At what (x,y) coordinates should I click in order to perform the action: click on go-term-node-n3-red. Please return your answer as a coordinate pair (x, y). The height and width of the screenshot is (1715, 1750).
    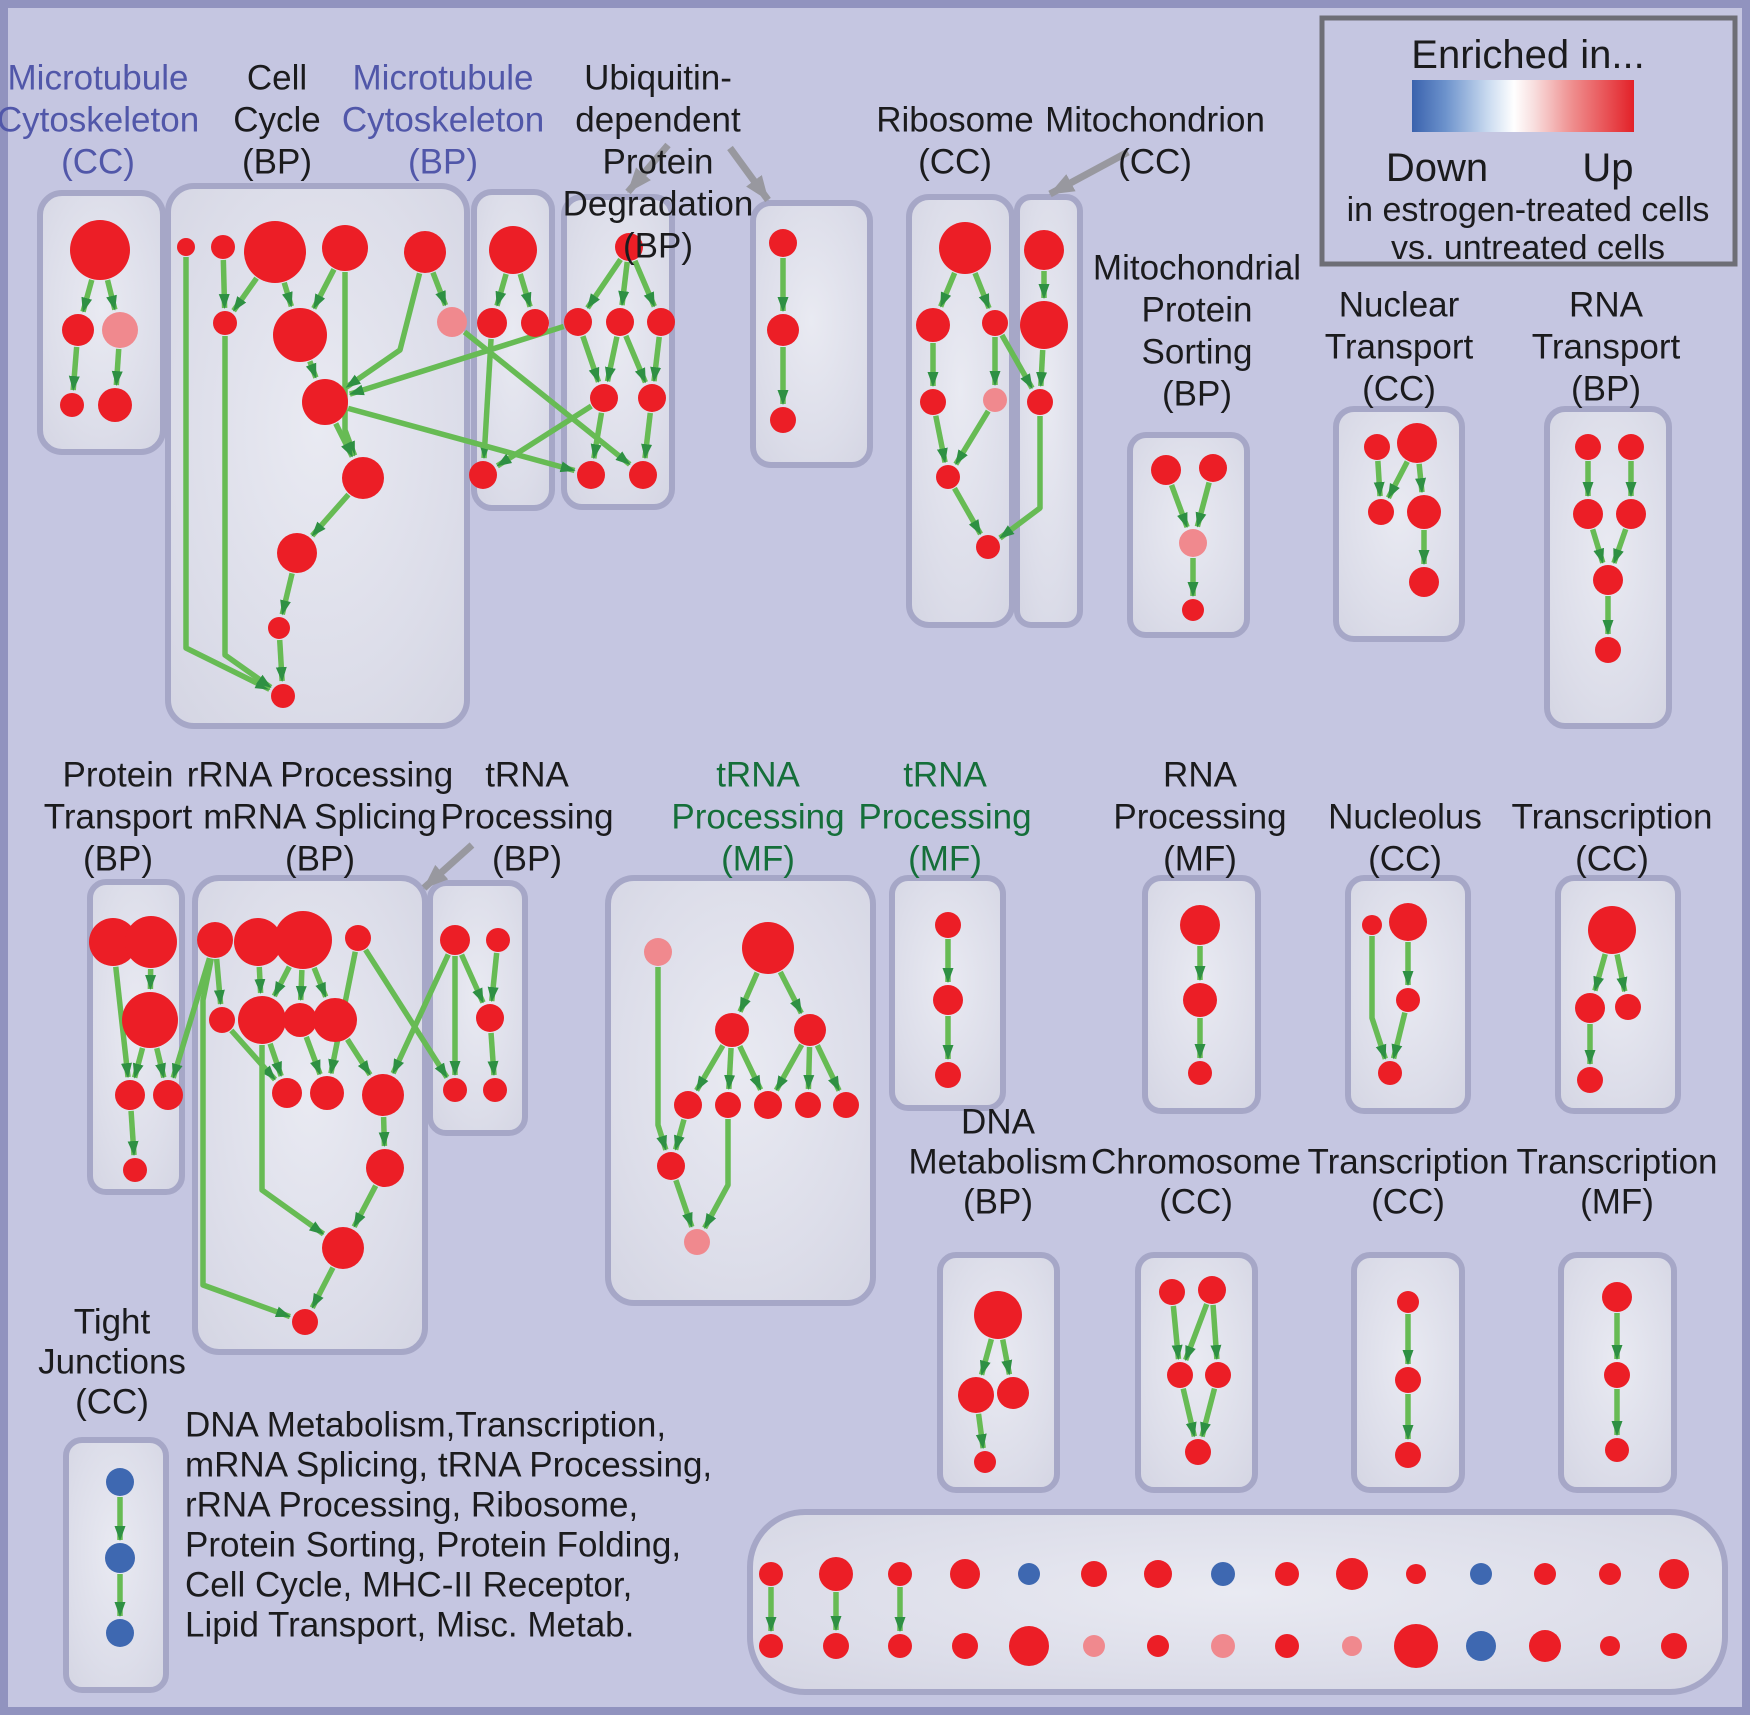
    Looking at the image, I should click on (1381, 512).